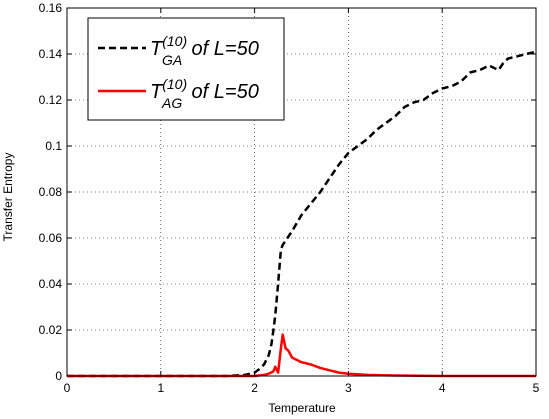 Image resolution: width=549 pixels, height=419 pixels. Describe the element at coordinates (51, 54) in the screenshot. I see `y-tick-label: 0.14` at that location.